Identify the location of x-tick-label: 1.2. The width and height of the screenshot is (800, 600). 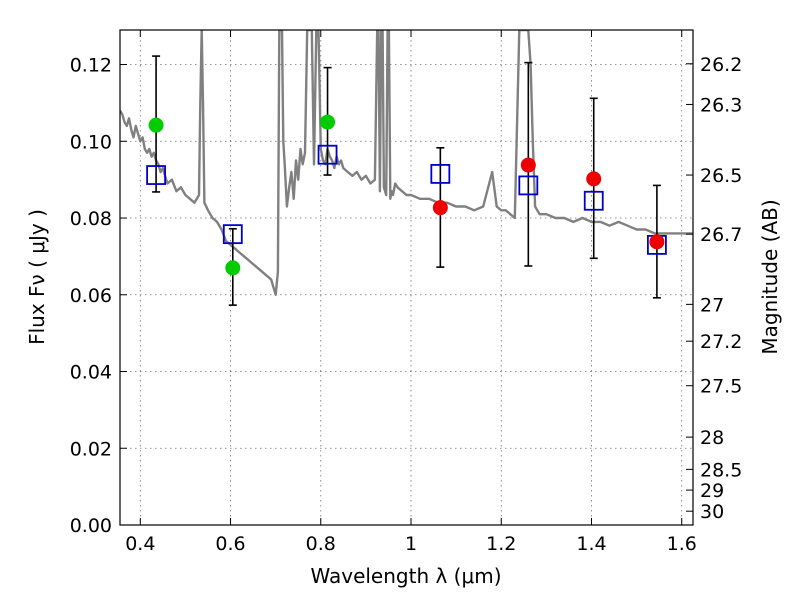
(501, 544).